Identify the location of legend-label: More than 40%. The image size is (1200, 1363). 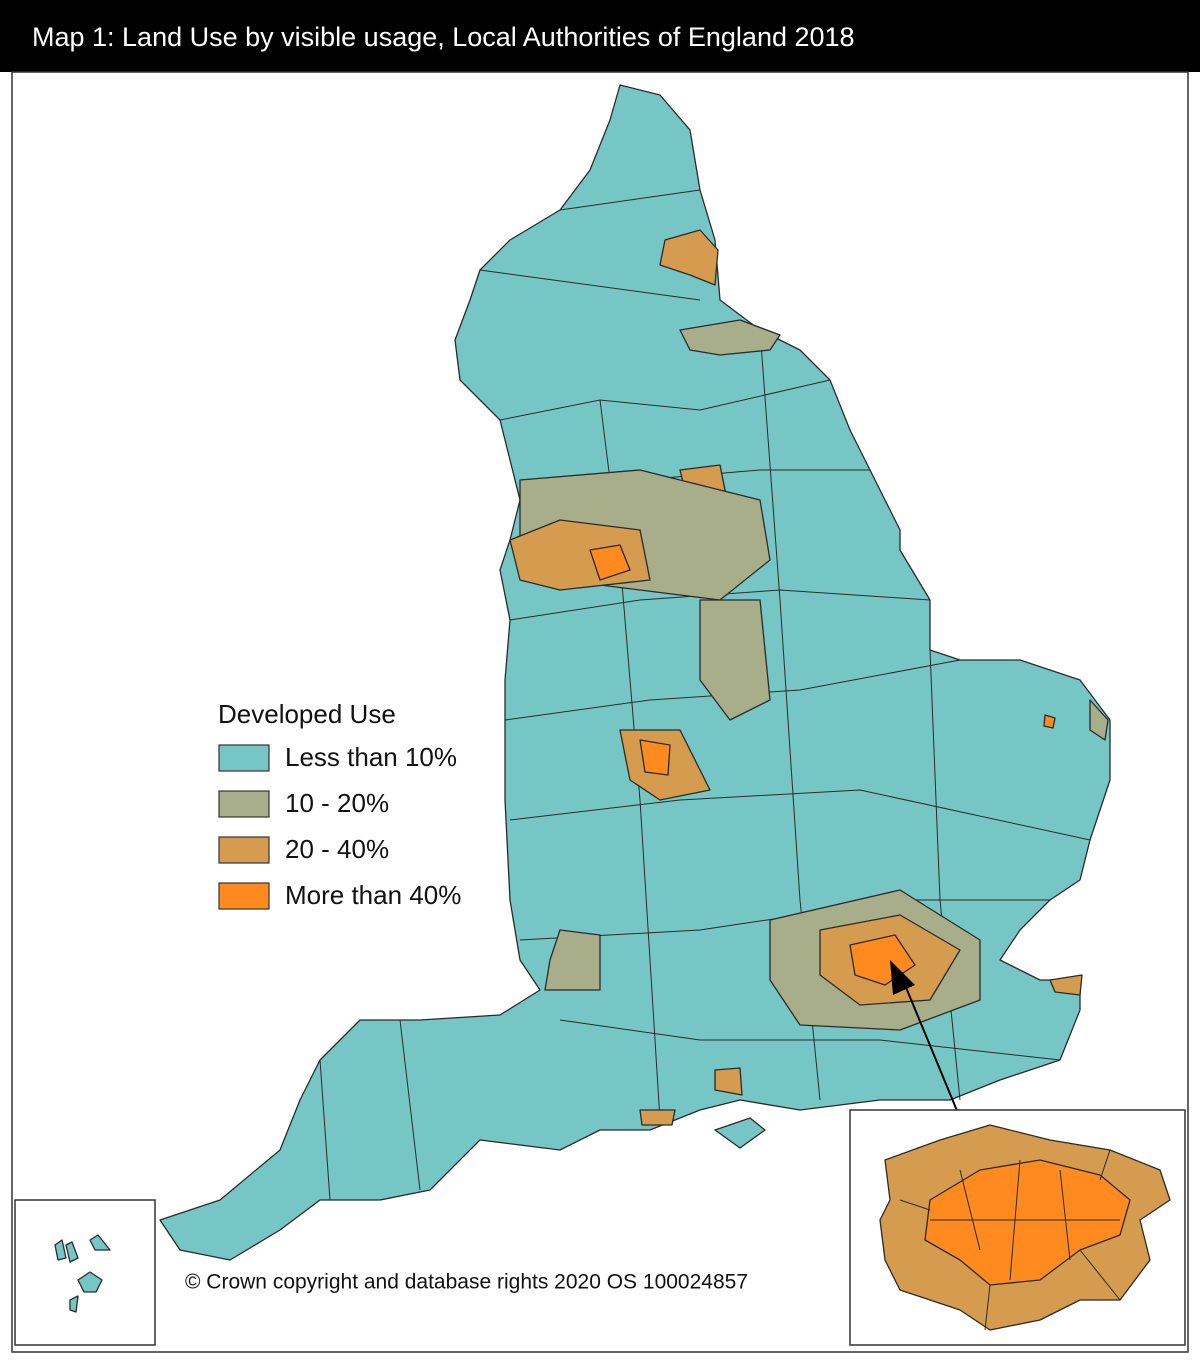
(373, 895).